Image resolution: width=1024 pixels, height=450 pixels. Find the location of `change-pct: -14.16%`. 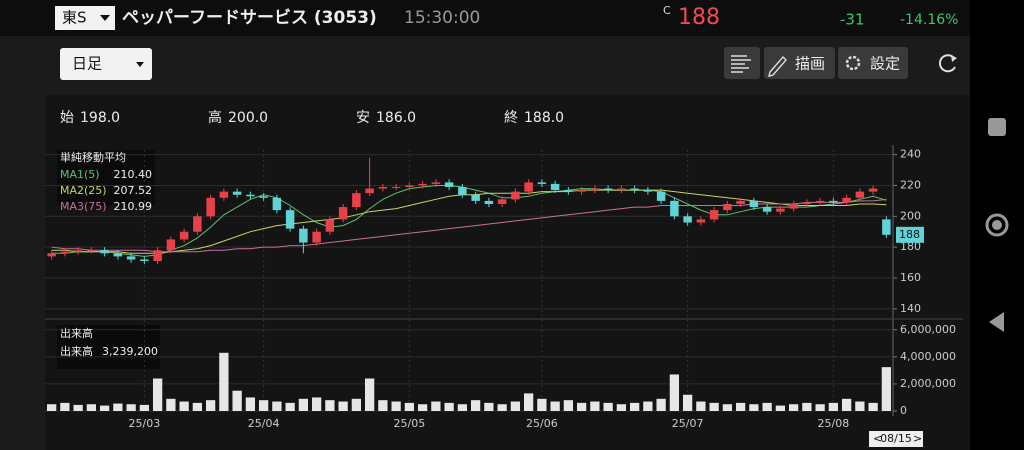

change-pct: -14.16% is located at coordinates (929, 20).